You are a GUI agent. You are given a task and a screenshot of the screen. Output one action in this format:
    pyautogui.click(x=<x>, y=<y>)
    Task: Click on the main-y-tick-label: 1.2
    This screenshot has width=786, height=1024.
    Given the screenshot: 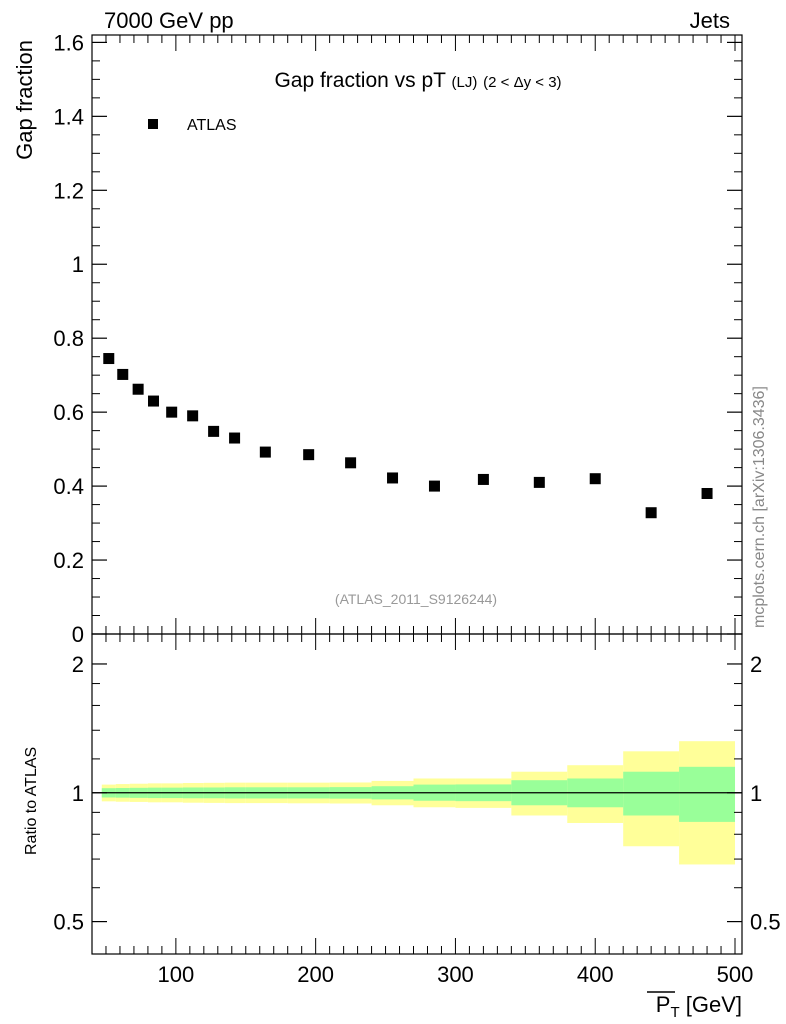 What is the action you would take?
    pyautogui.click(x=68, y=190)
    